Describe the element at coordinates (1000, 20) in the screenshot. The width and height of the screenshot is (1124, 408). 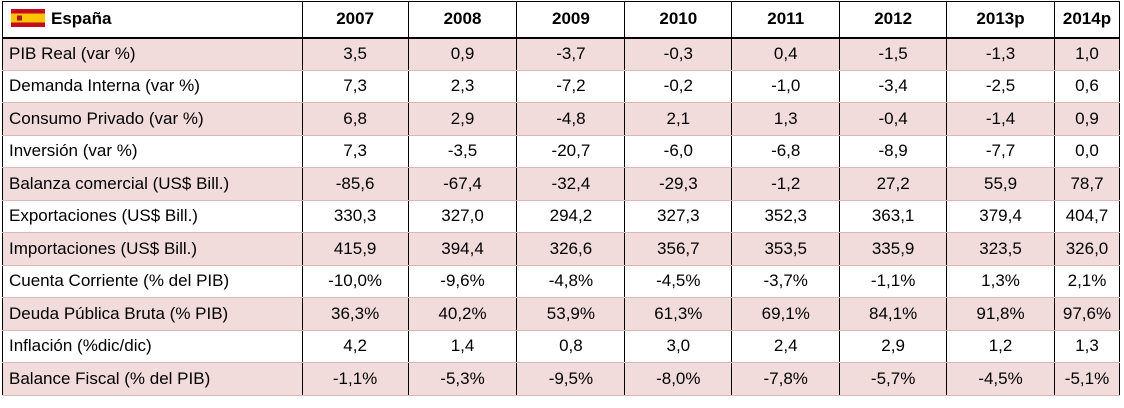
I see `column-header: 2013p` at that location.